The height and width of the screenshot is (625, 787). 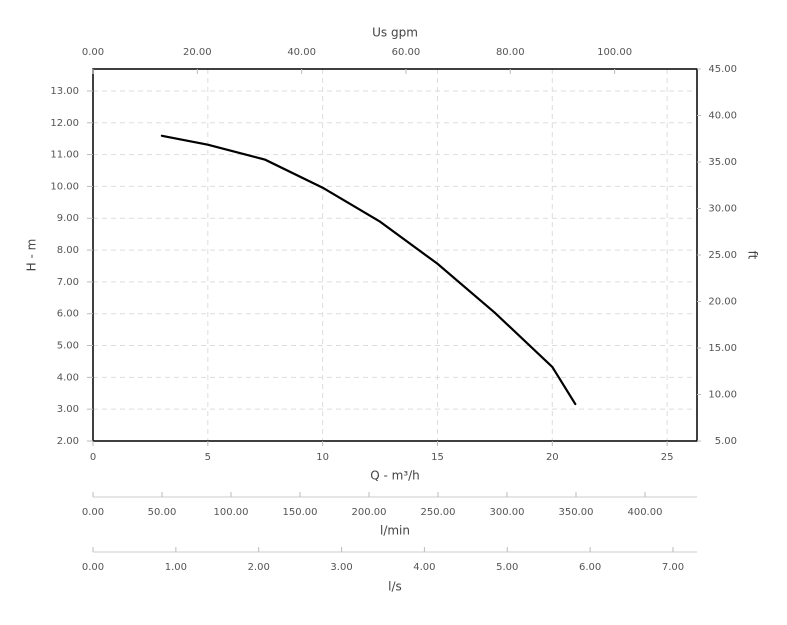 What do you see at coordinates (64, 186) in the screenshot?
I see `y-tick-label: 10.00` at bounding box center [64, 186].